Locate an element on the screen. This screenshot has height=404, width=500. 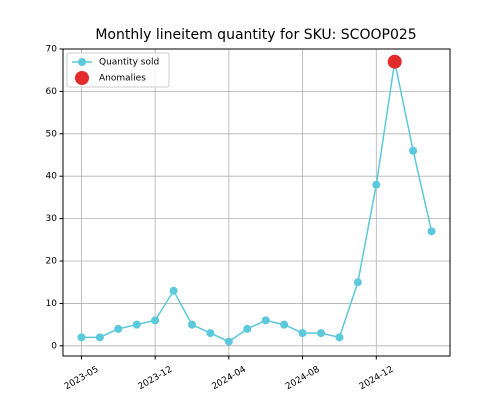
y-tick-label: 0 is located at coordinates (54, 346).